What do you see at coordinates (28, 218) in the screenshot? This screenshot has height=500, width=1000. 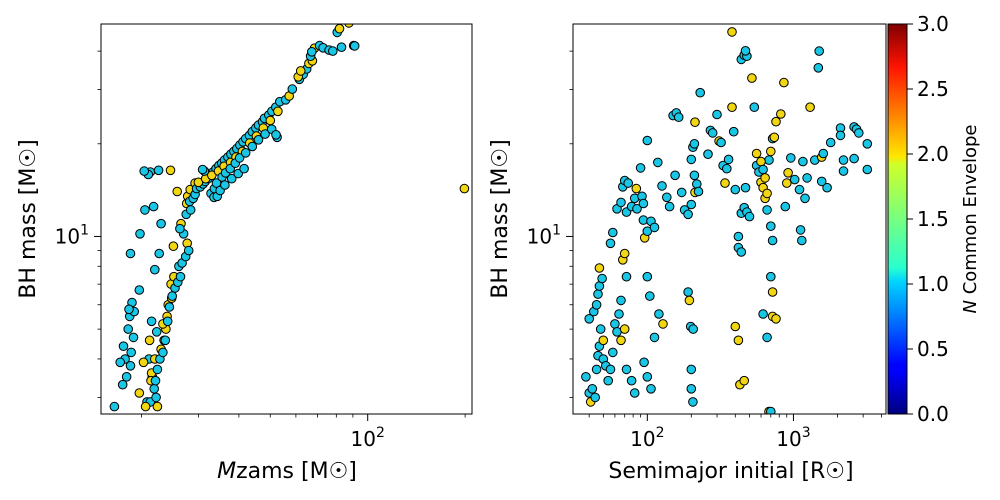 I see `left-y-axis-label: BH mass [M☉]` at bounding box center [28, 218].